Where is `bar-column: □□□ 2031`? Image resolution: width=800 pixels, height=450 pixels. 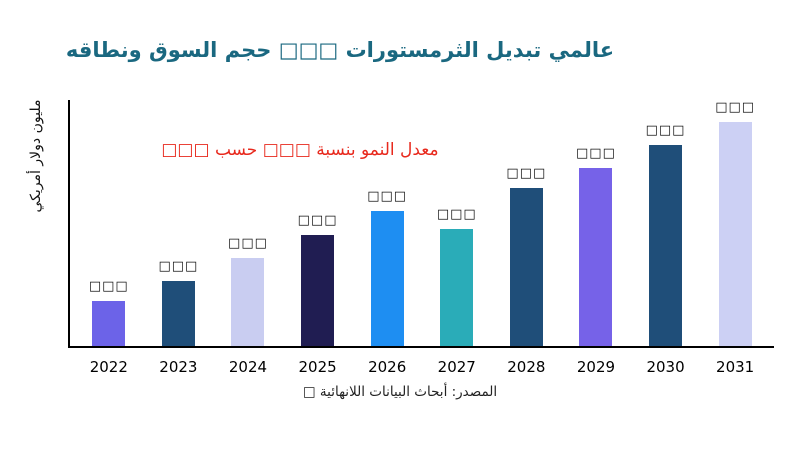 bar-column: □□□ 2031 is located at coordinates (735, 238).